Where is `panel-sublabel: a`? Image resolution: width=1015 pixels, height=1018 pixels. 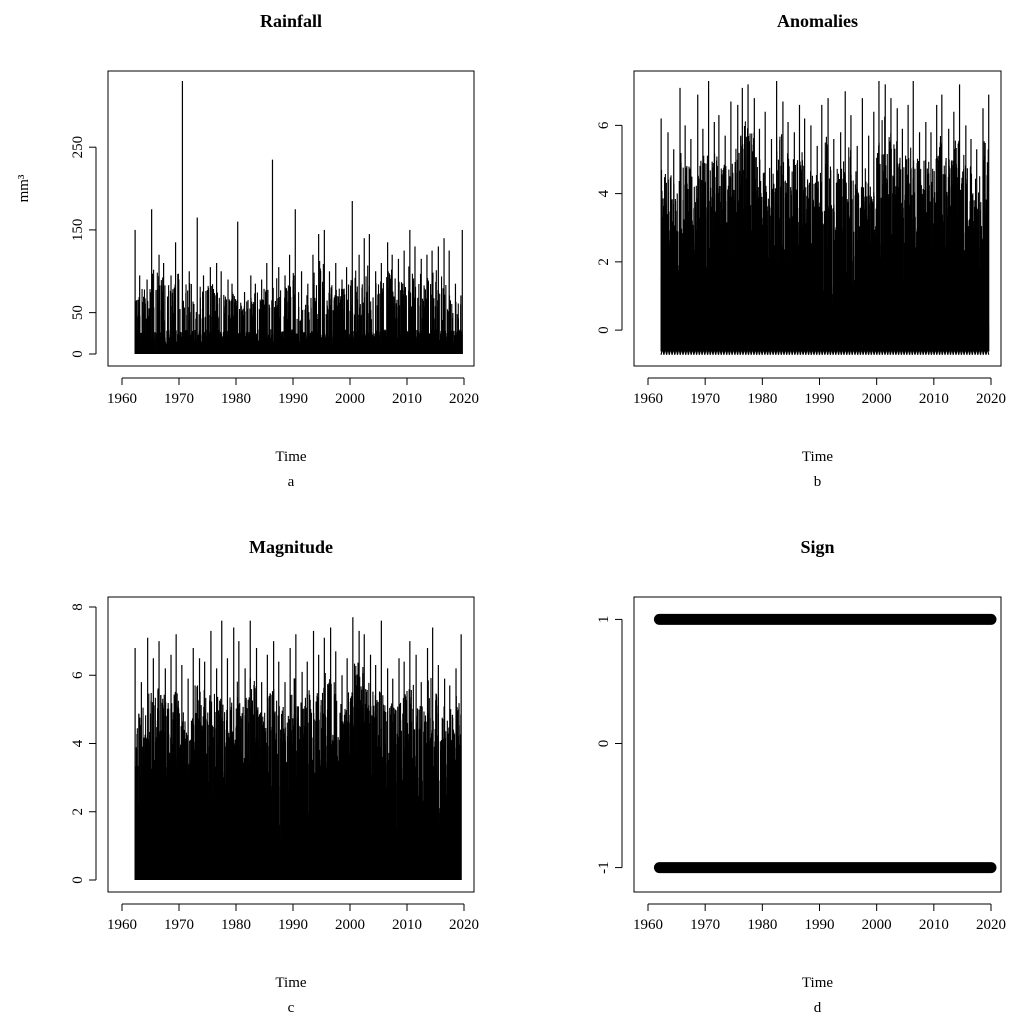
panel-sublabel: a is located at coordinates (291, 482).